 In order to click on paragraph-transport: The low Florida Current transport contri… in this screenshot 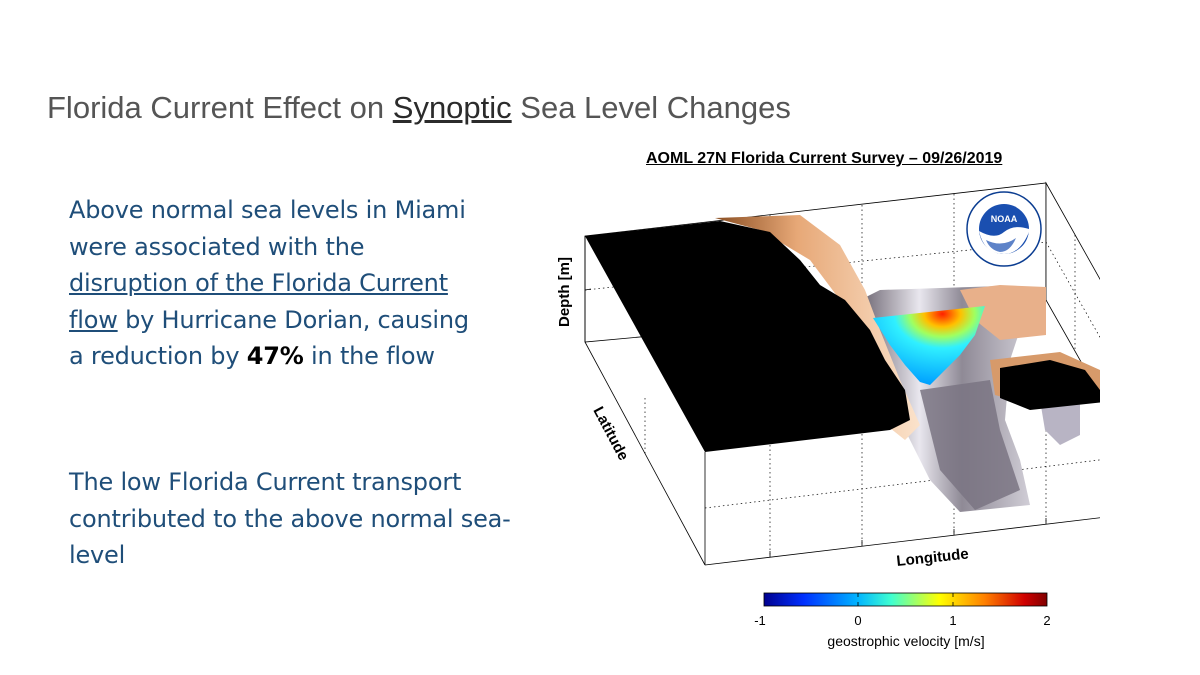, I will do `click(290, 518)`.